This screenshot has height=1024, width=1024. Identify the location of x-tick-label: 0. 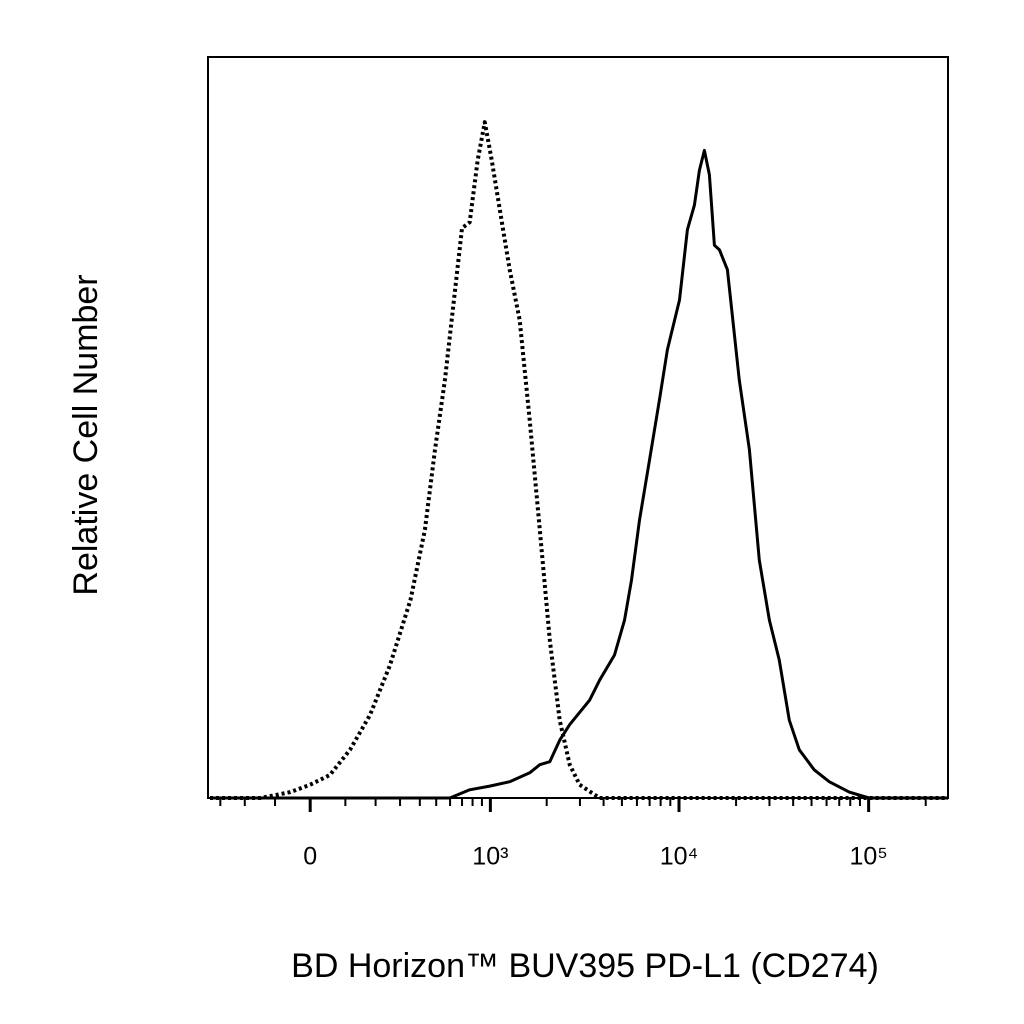
(310, 857).